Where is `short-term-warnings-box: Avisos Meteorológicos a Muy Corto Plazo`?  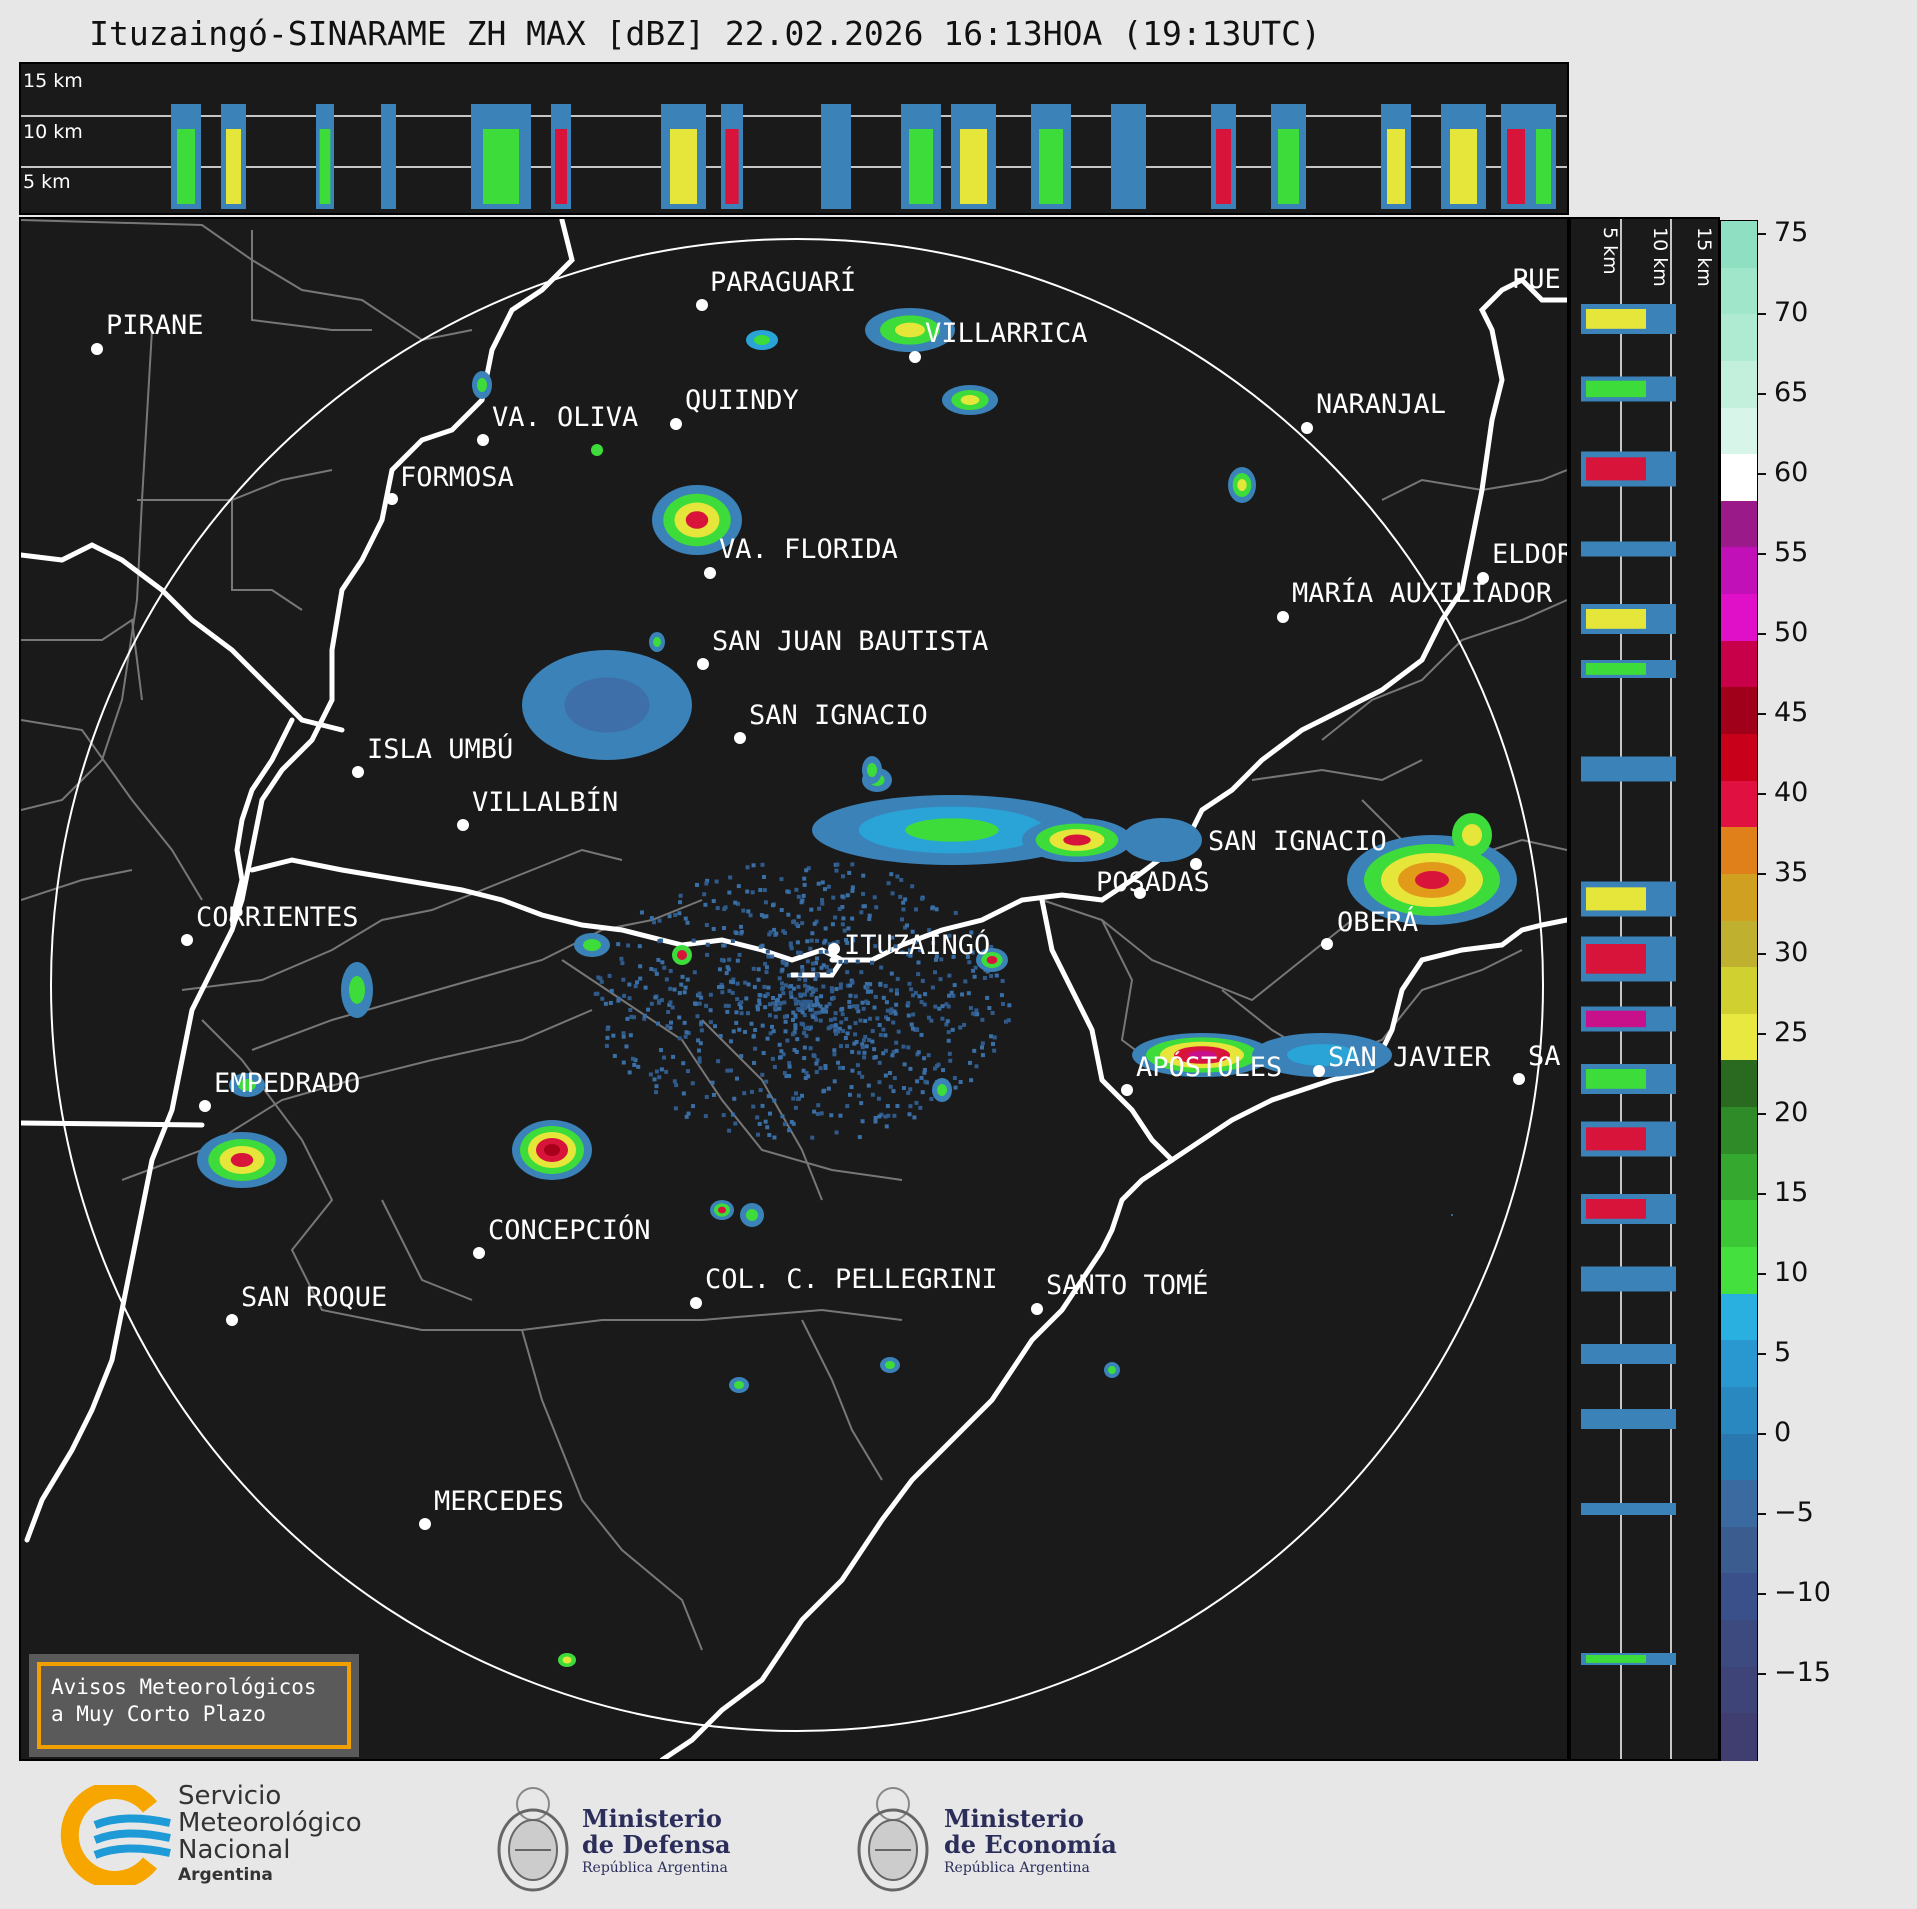
short-term-warnings-box: Avisos Meteorológicos a Muy Corto Plazo is located at coordinates (194, 1705).